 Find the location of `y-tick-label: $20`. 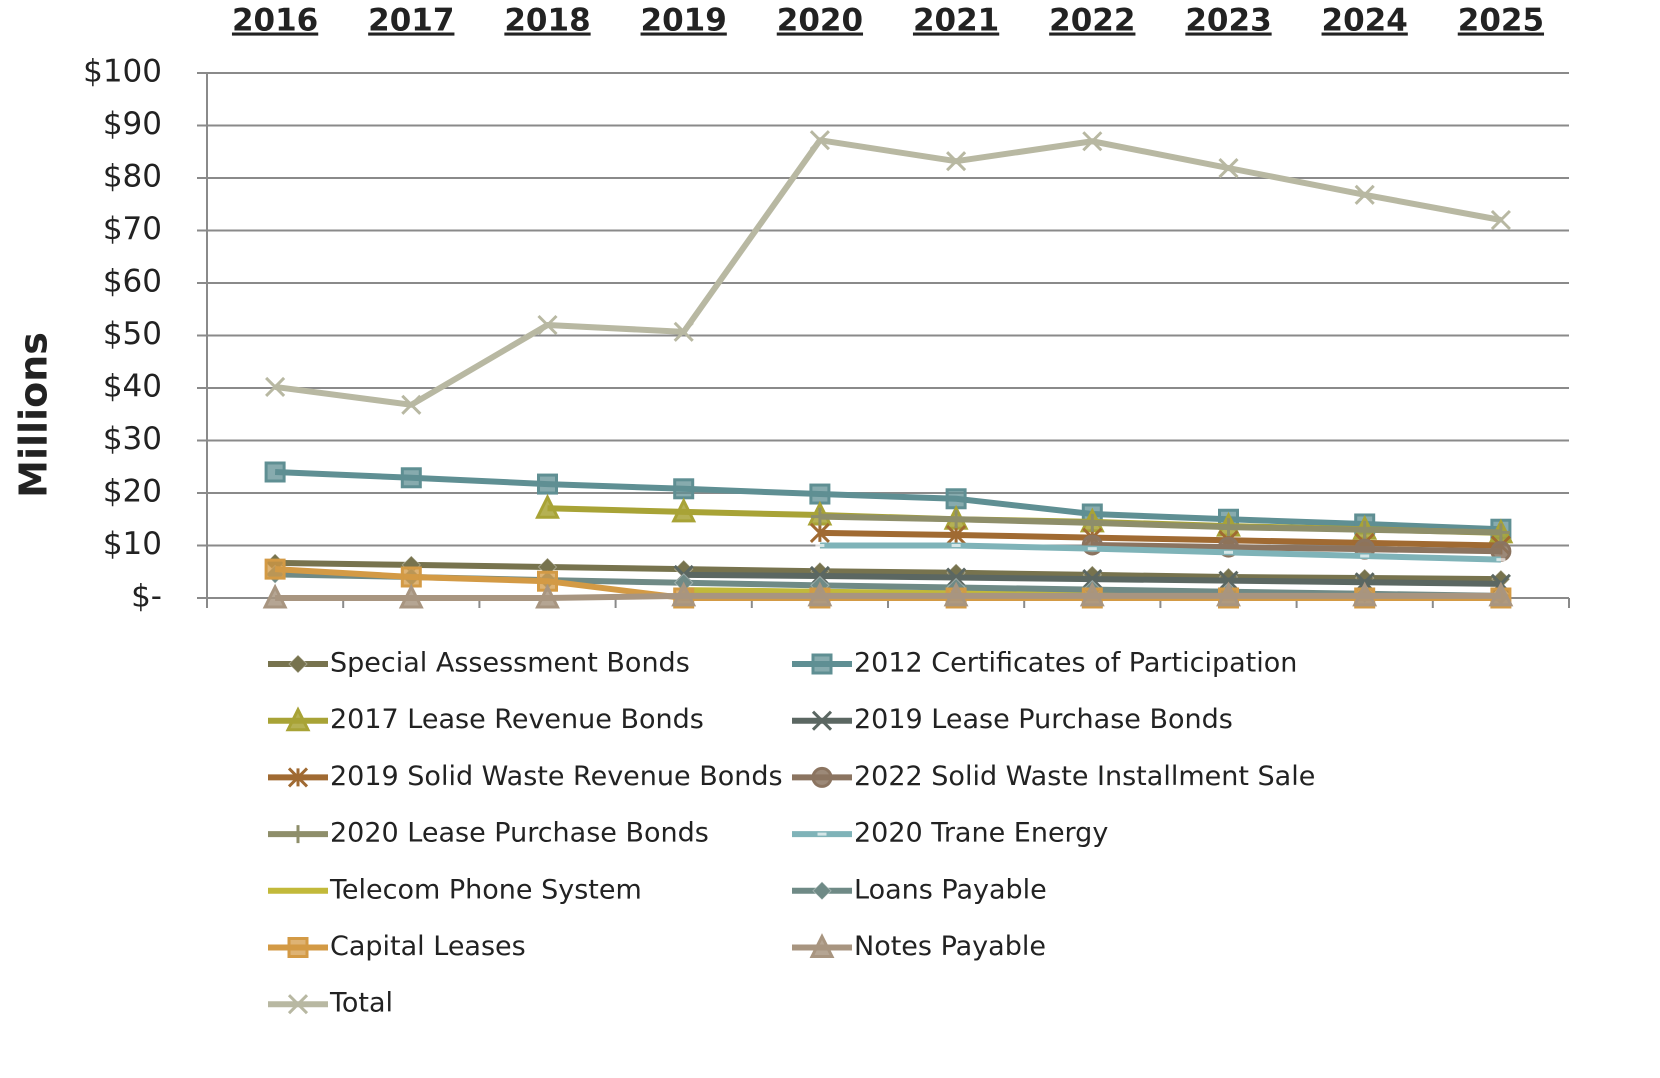

y-tick-label: $20 is located at coordinates (132, 492).